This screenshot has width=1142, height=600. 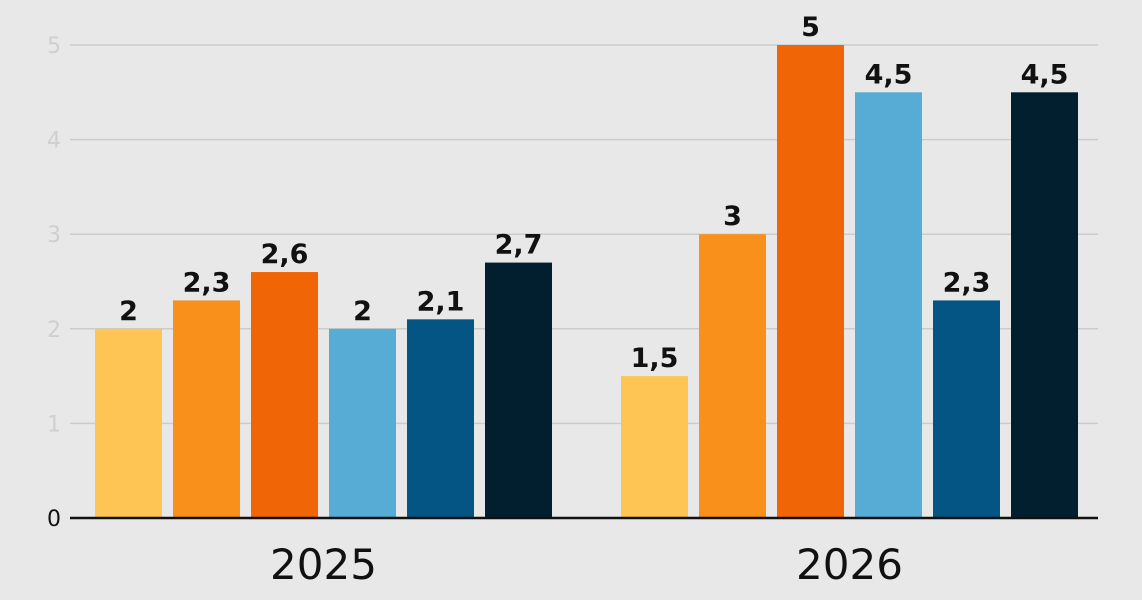 What do you see at coordinates (586, 564) in the screenshot?
I see `x-axis-labels: 2025 2026` at bounding box center [586, 564].